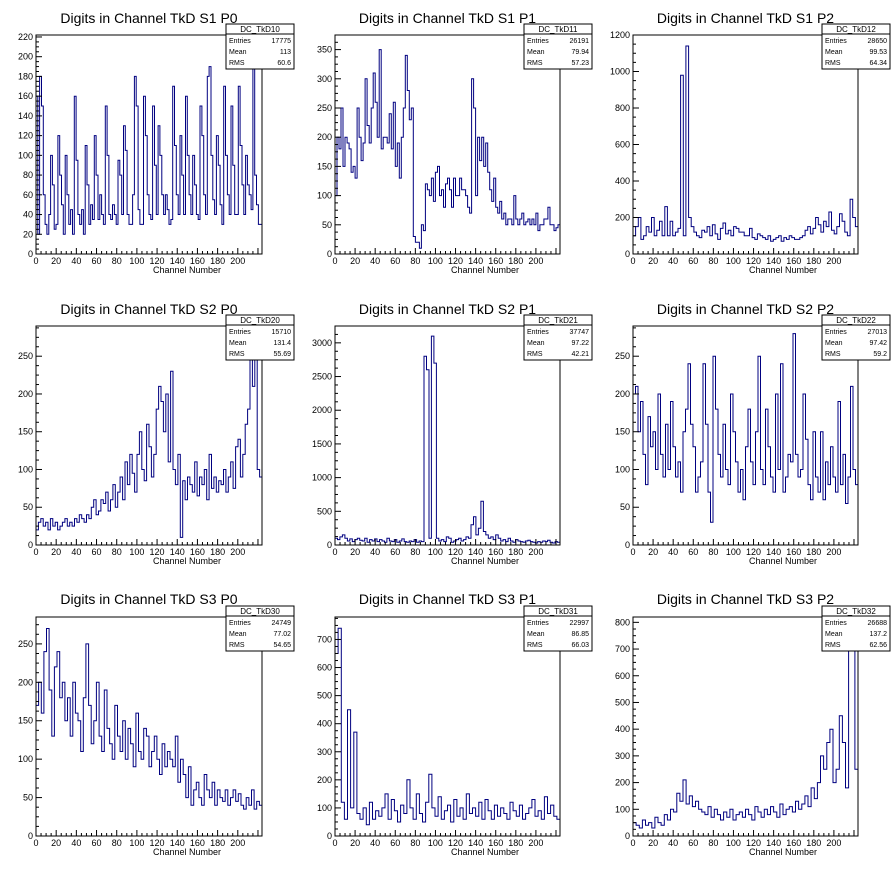 The width and height of the screenshot is (896, 874). What do you see at coordinates (322, 343) in the screenshot?
I see `y-tick-label: 3000` at bounding box center [322, 343].